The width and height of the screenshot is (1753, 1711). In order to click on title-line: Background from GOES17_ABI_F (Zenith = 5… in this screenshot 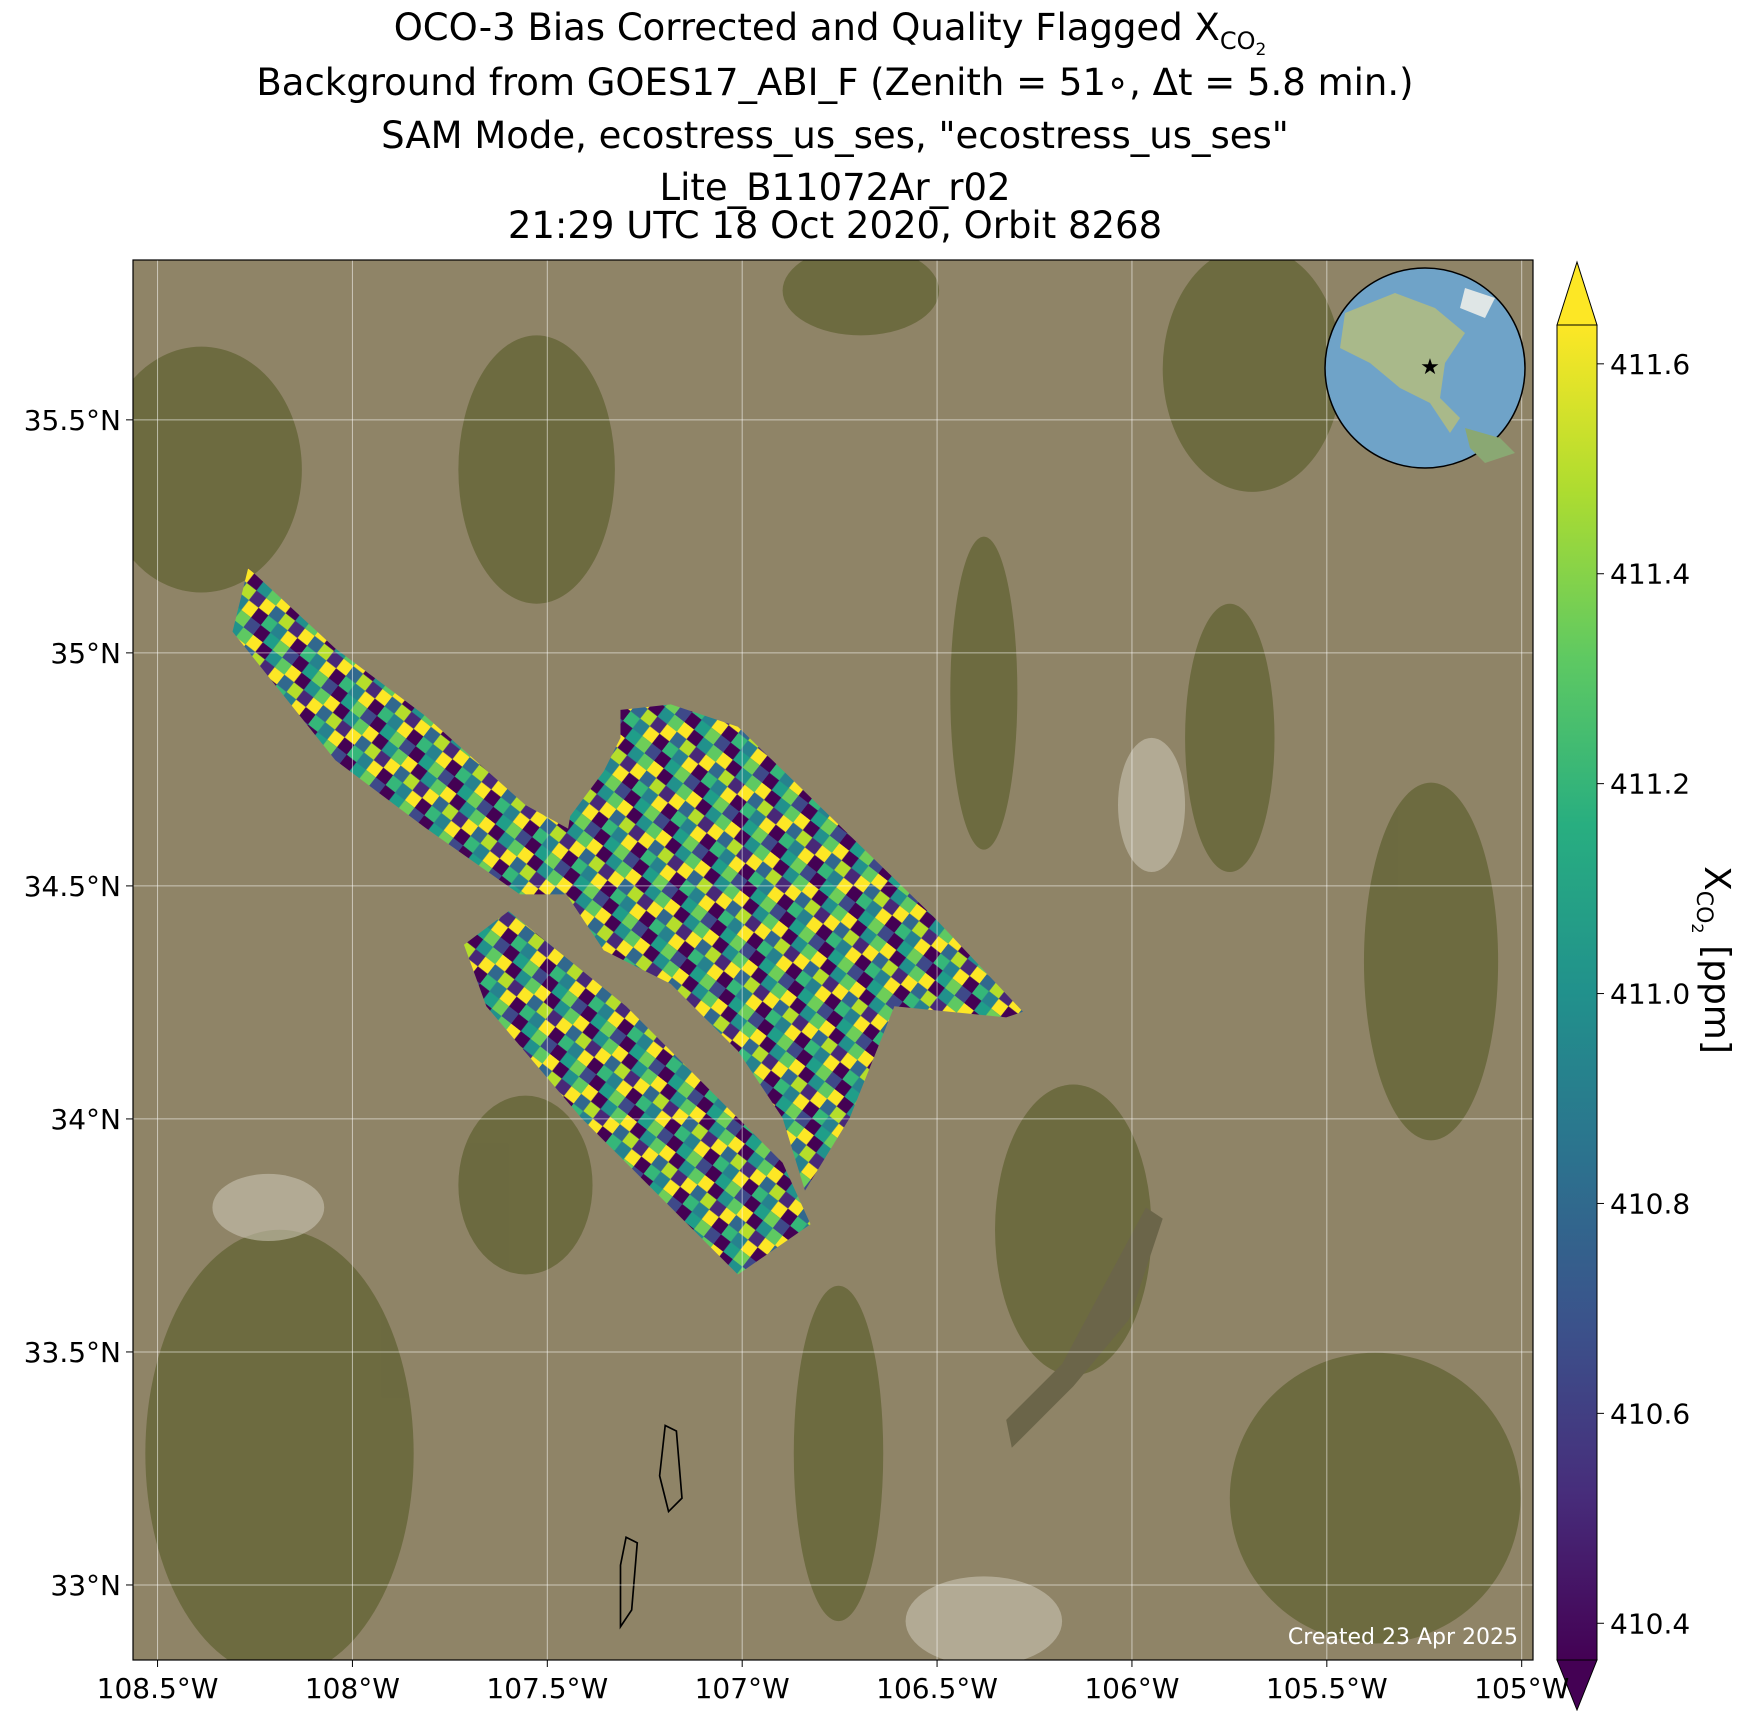, I will do `click(834, 82)`.